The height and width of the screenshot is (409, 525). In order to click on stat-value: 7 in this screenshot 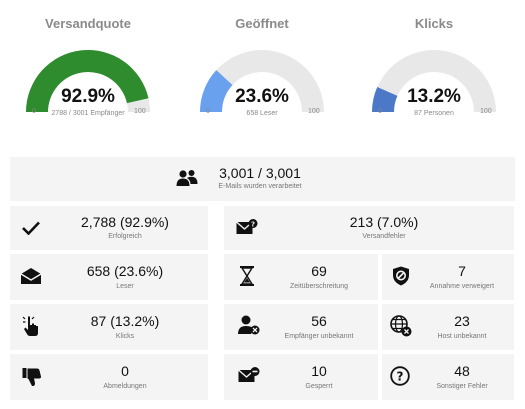, I will do `click(462, 271)`.